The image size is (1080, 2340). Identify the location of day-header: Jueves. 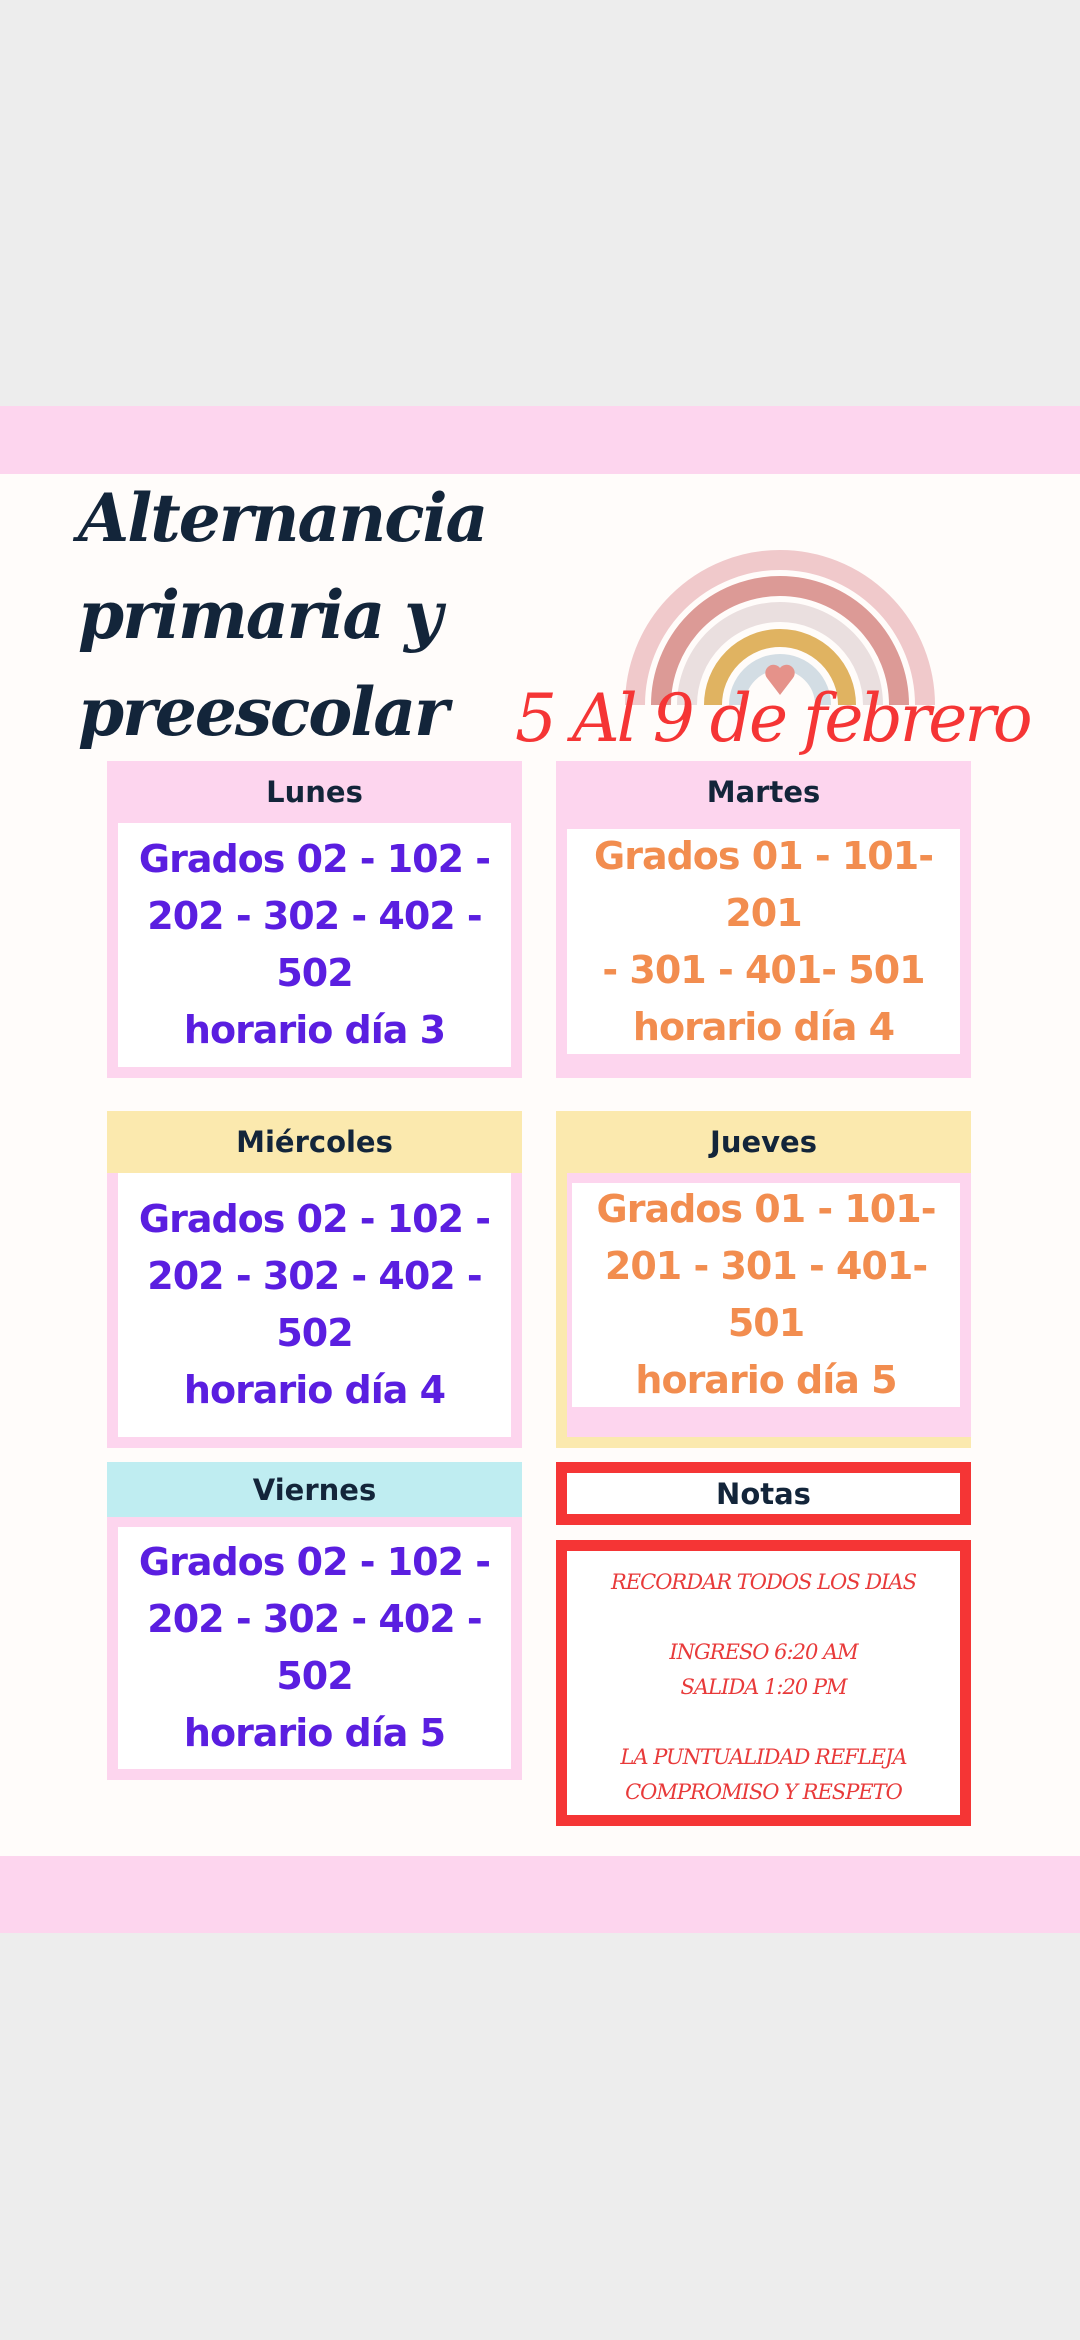
(763, 1142).